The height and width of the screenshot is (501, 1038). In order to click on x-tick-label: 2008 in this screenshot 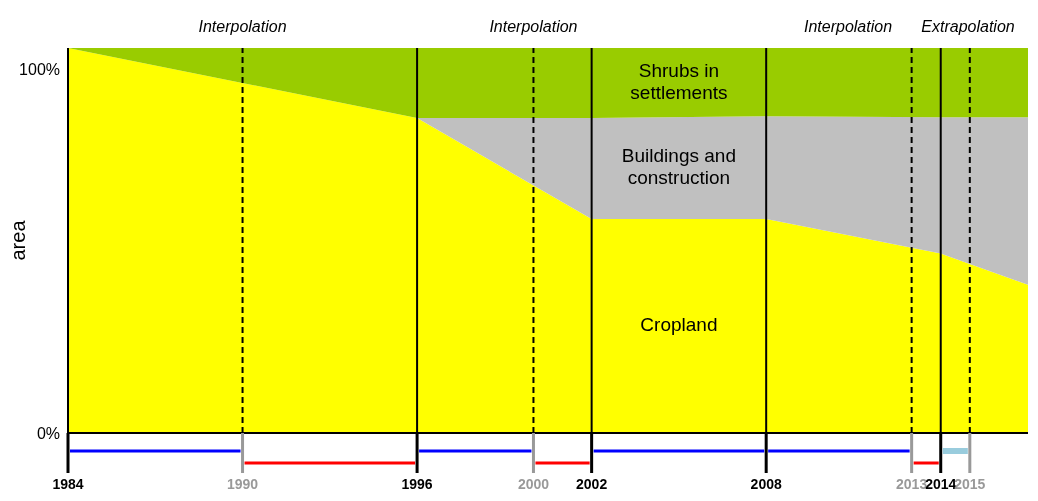, I will do `click(766, 484)`.